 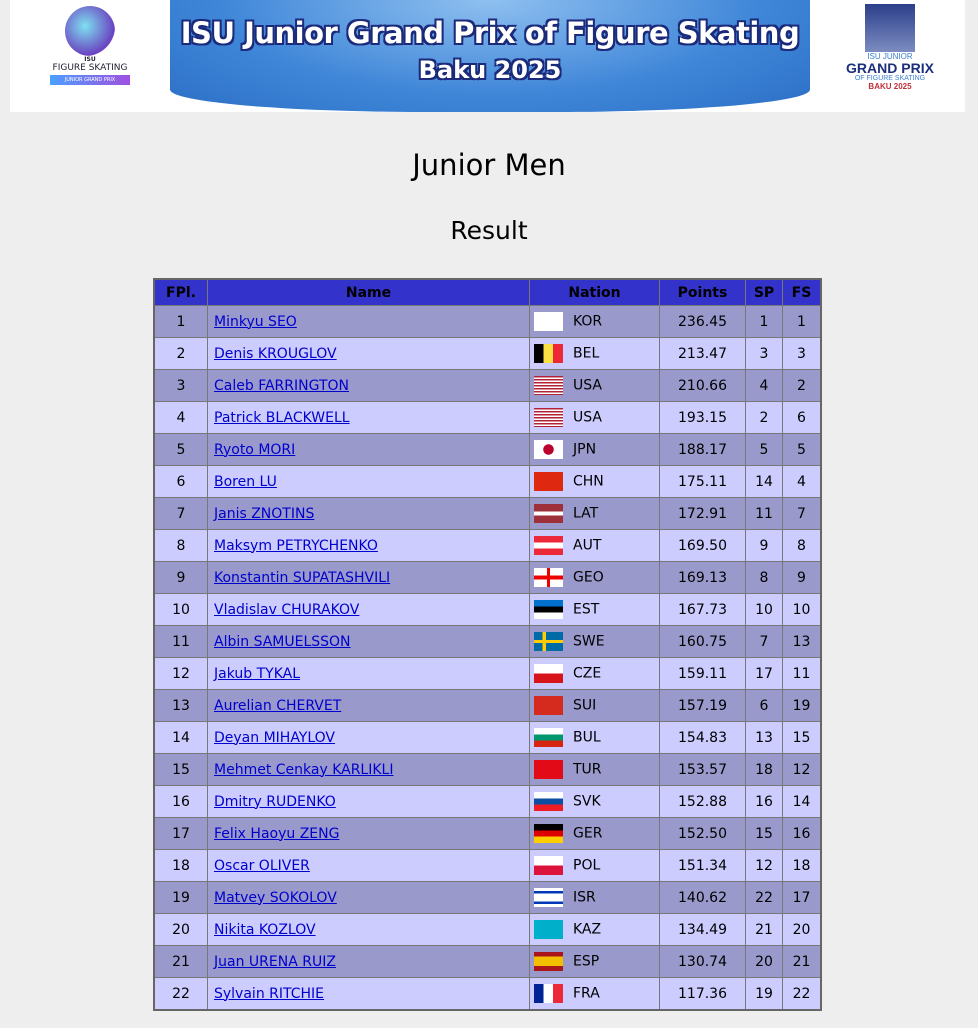 I want to click on skater-link: Deyan MIHAYLOV, so click(x=275, y=737).